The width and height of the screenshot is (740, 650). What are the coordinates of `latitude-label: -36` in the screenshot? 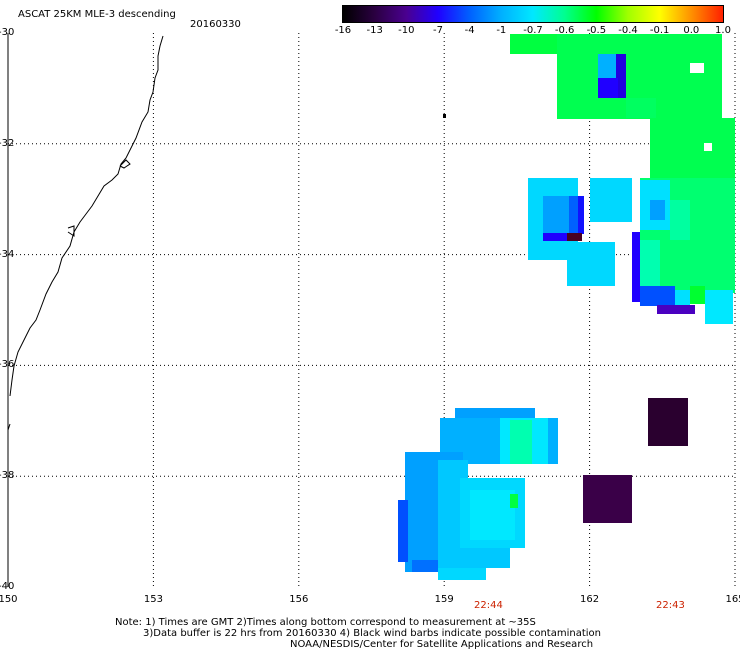 It's located at (7, 365).